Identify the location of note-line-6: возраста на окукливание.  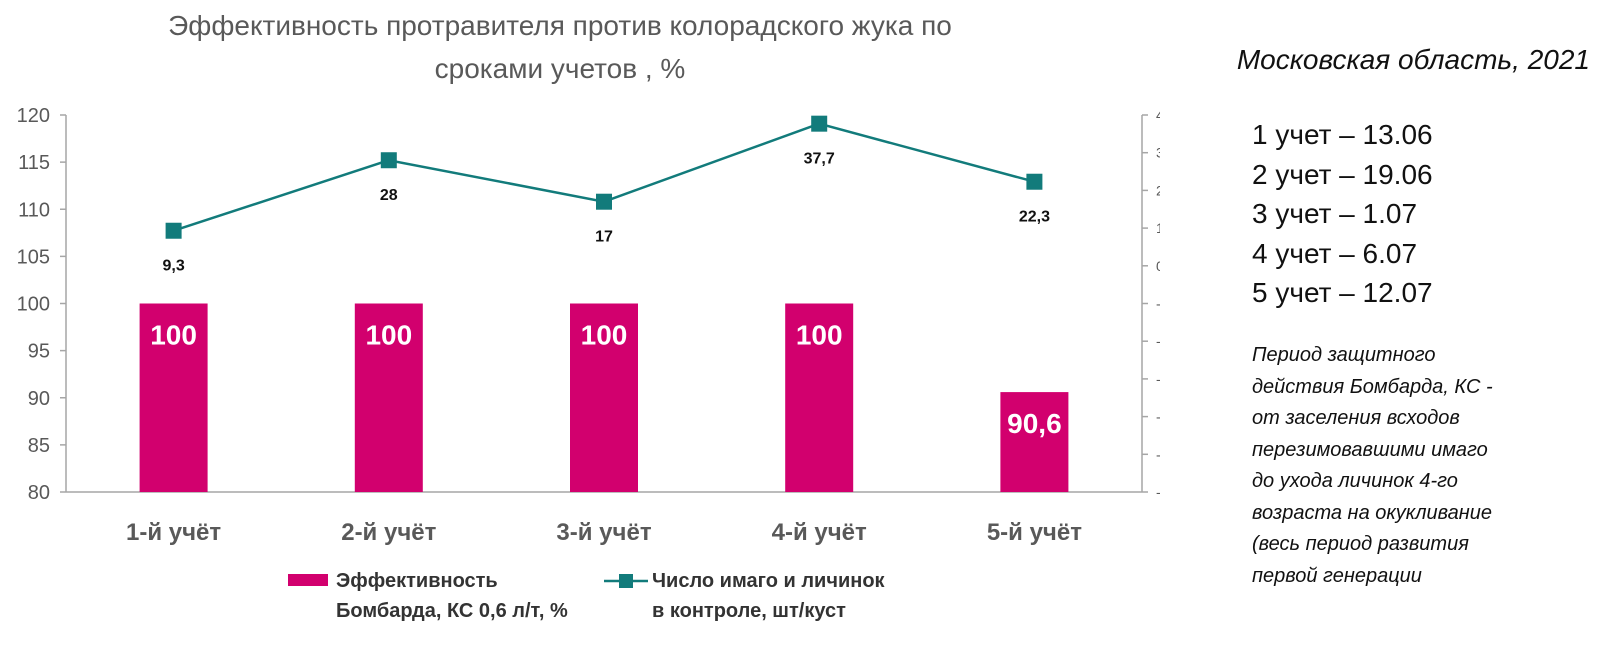
(1372, 512).